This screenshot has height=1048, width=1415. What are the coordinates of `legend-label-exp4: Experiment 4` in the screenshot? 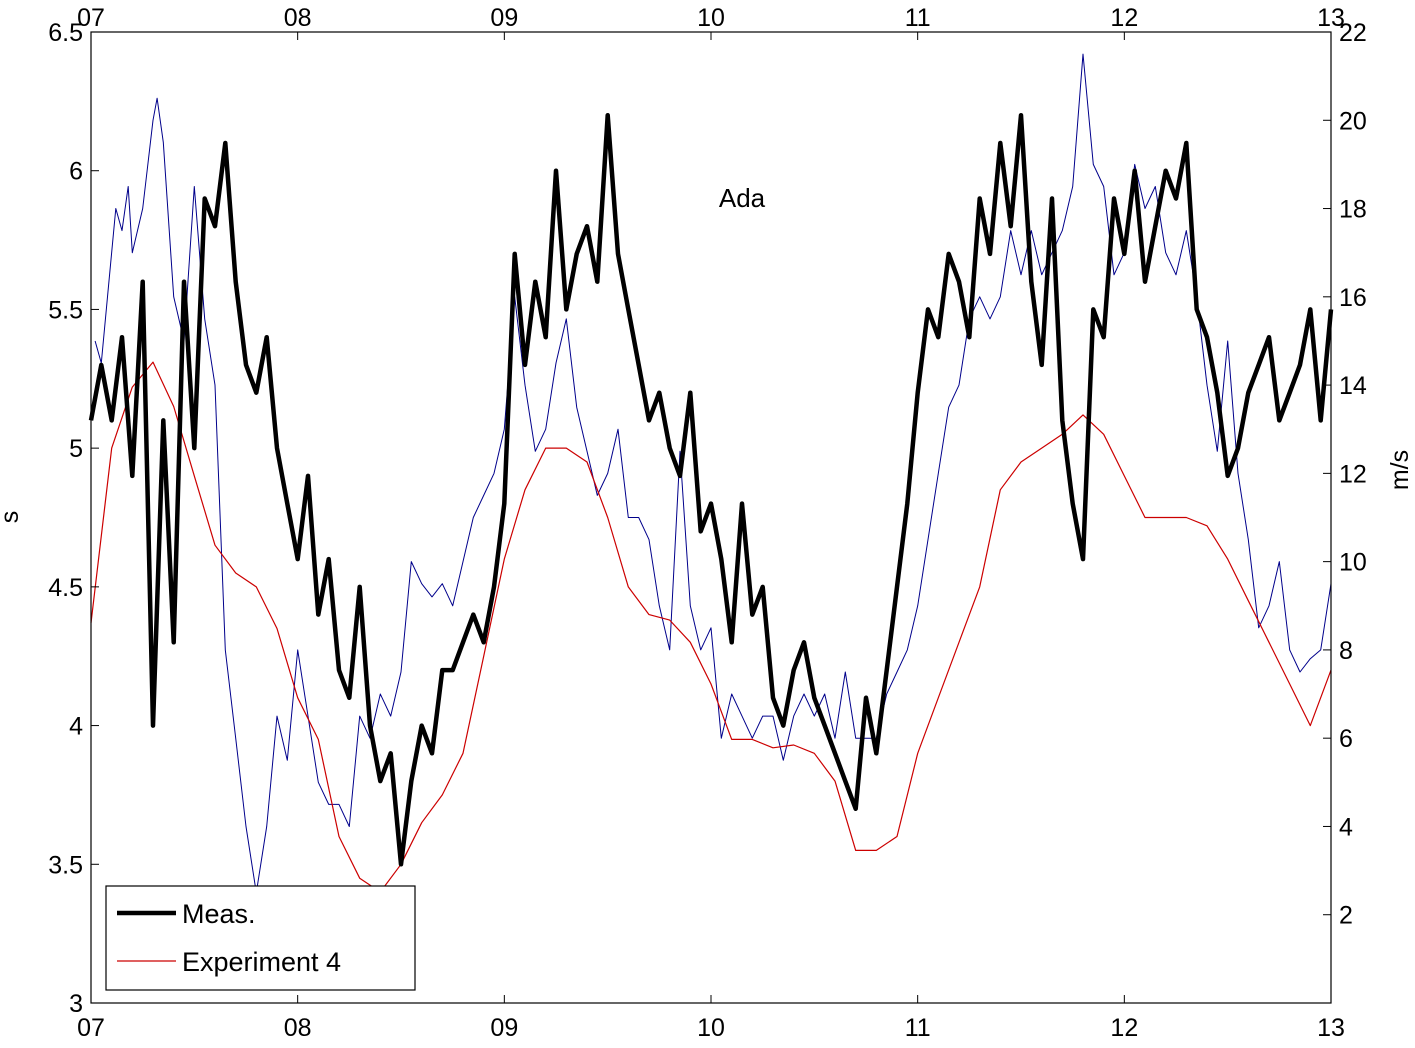 It's located at (261, 962).